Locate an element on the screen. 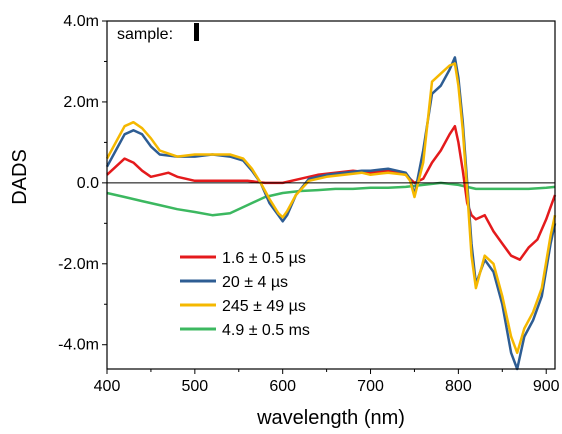  legend-label: 245 ± 49 µs is located at coordinates (264, 306).